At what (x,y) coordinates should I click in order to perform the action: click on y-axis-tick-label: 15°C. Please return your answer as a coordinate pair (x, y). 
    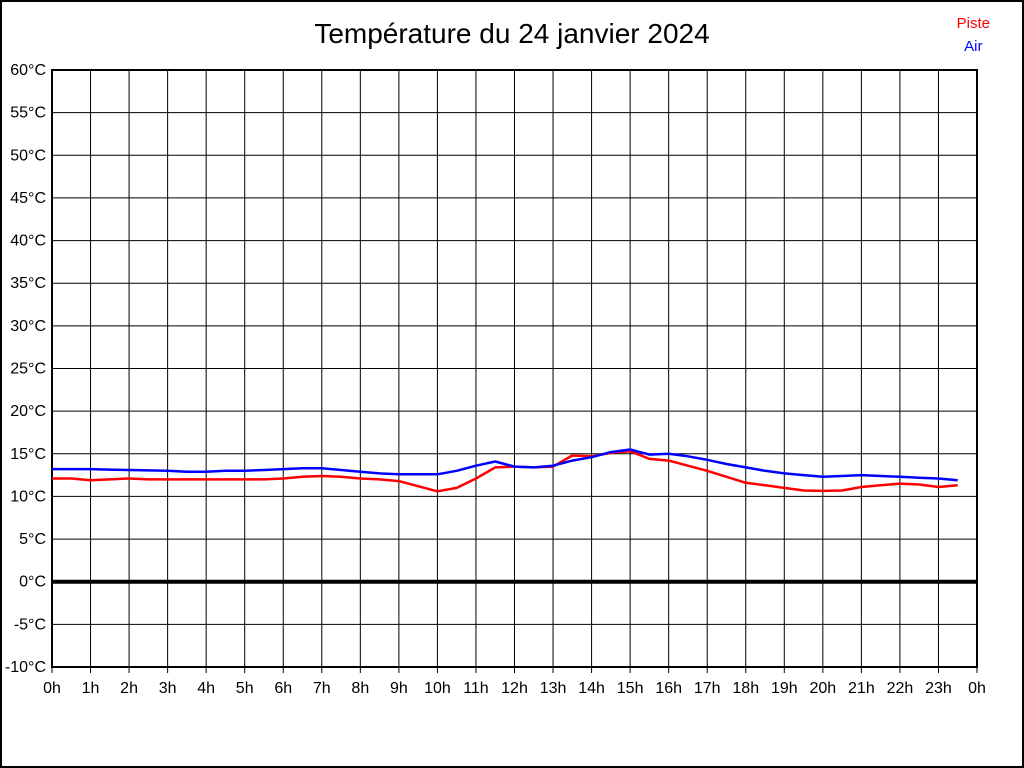
    Looking at the image, I should click on (28, 454).